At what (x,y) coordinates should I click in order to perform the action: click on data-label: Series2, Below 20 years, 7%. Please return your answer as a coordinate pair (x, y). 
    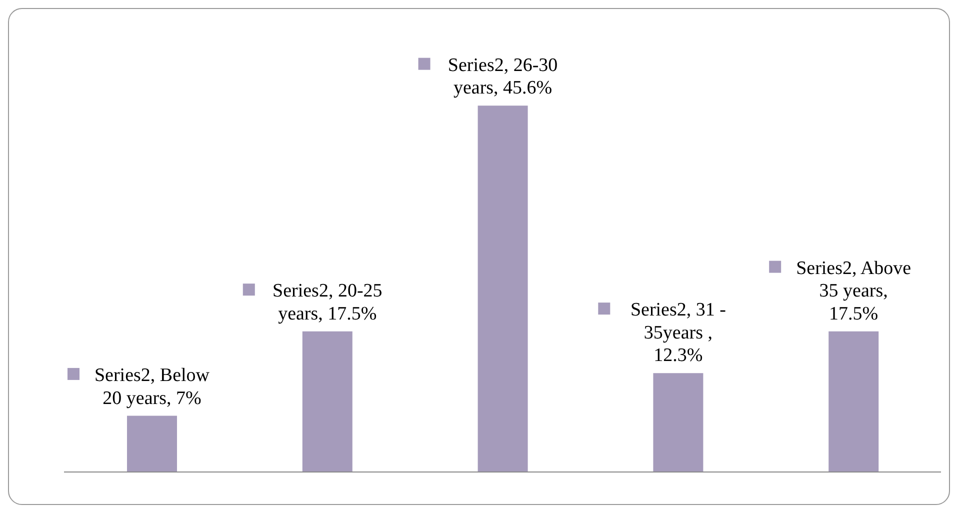
    Looking at the image, I should click on (152, 386).